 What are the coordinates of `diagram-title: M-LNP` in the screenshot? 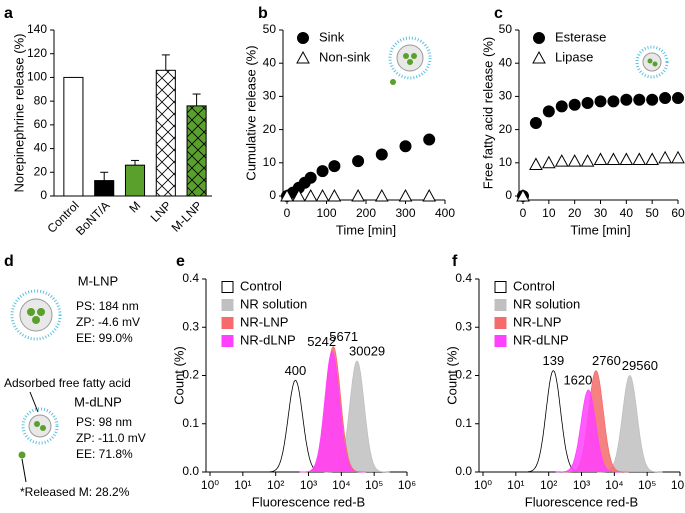 It's located at (98, 280).